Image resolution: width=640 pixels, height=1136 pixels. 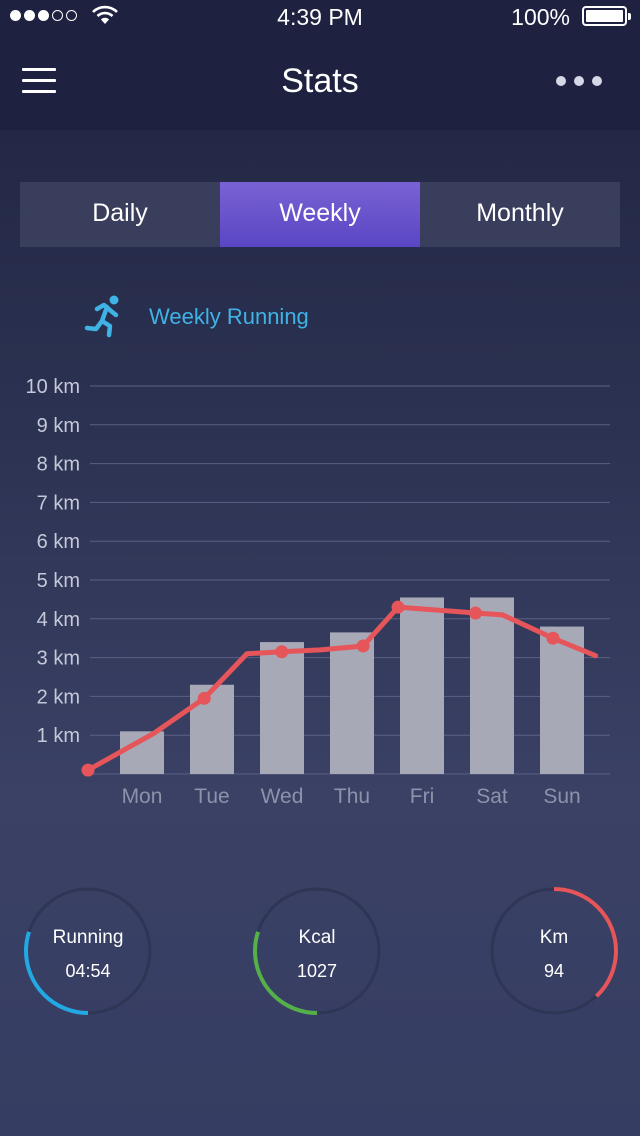 I want to click on running-progress-ring, so click(x=88, y=951).